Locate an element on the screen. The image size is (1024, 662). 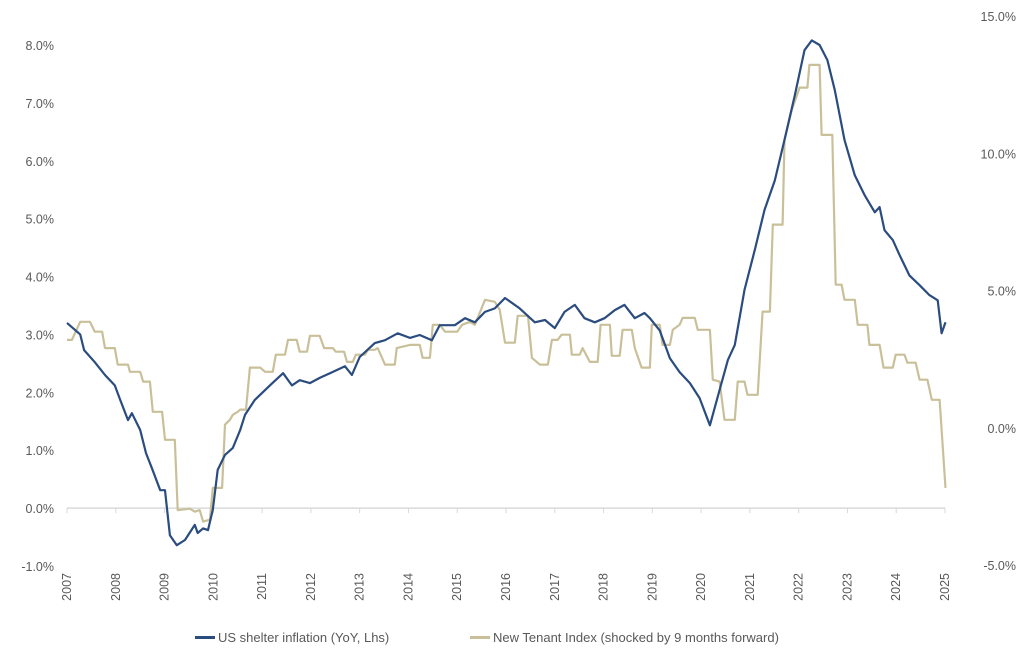
y-left-tick-label: 7.0% is located at coordinates (40, 104).